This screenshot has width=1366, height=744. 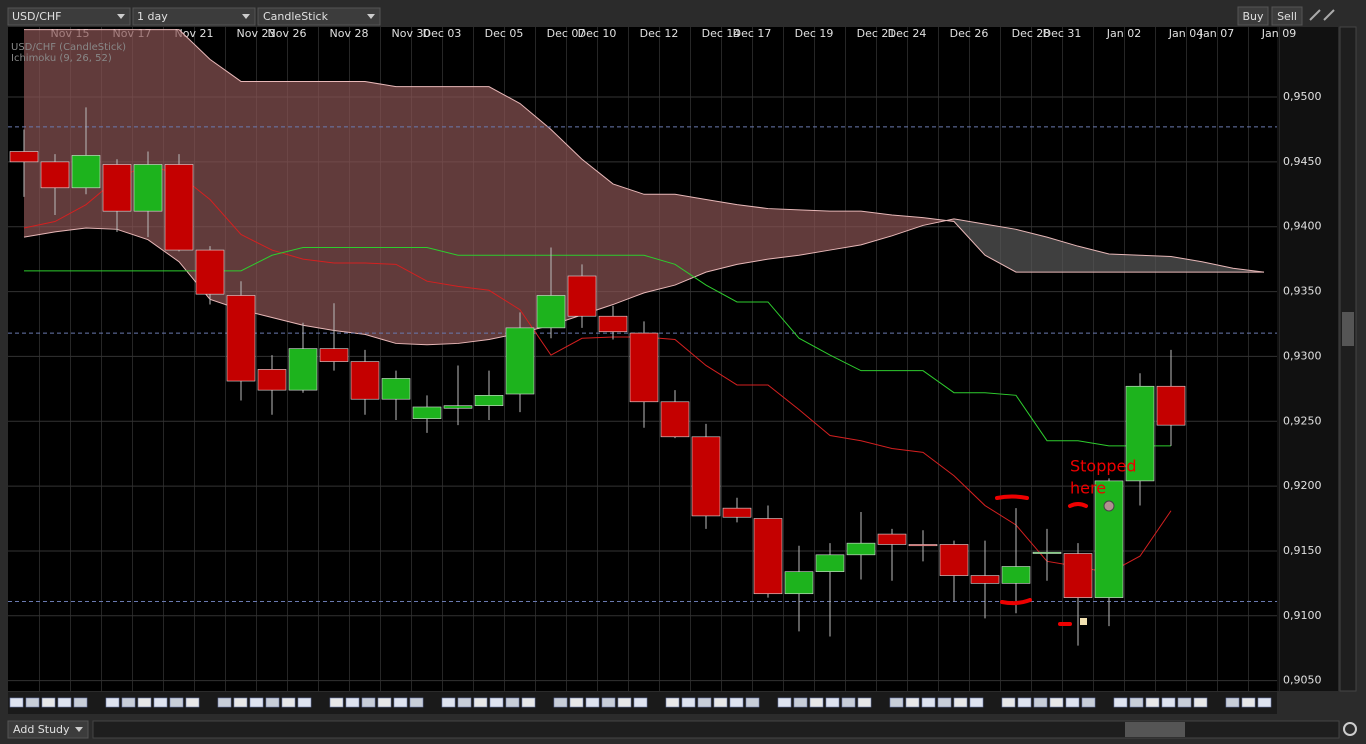 I want to click on stop-marker, so click(x=1109, y=506).